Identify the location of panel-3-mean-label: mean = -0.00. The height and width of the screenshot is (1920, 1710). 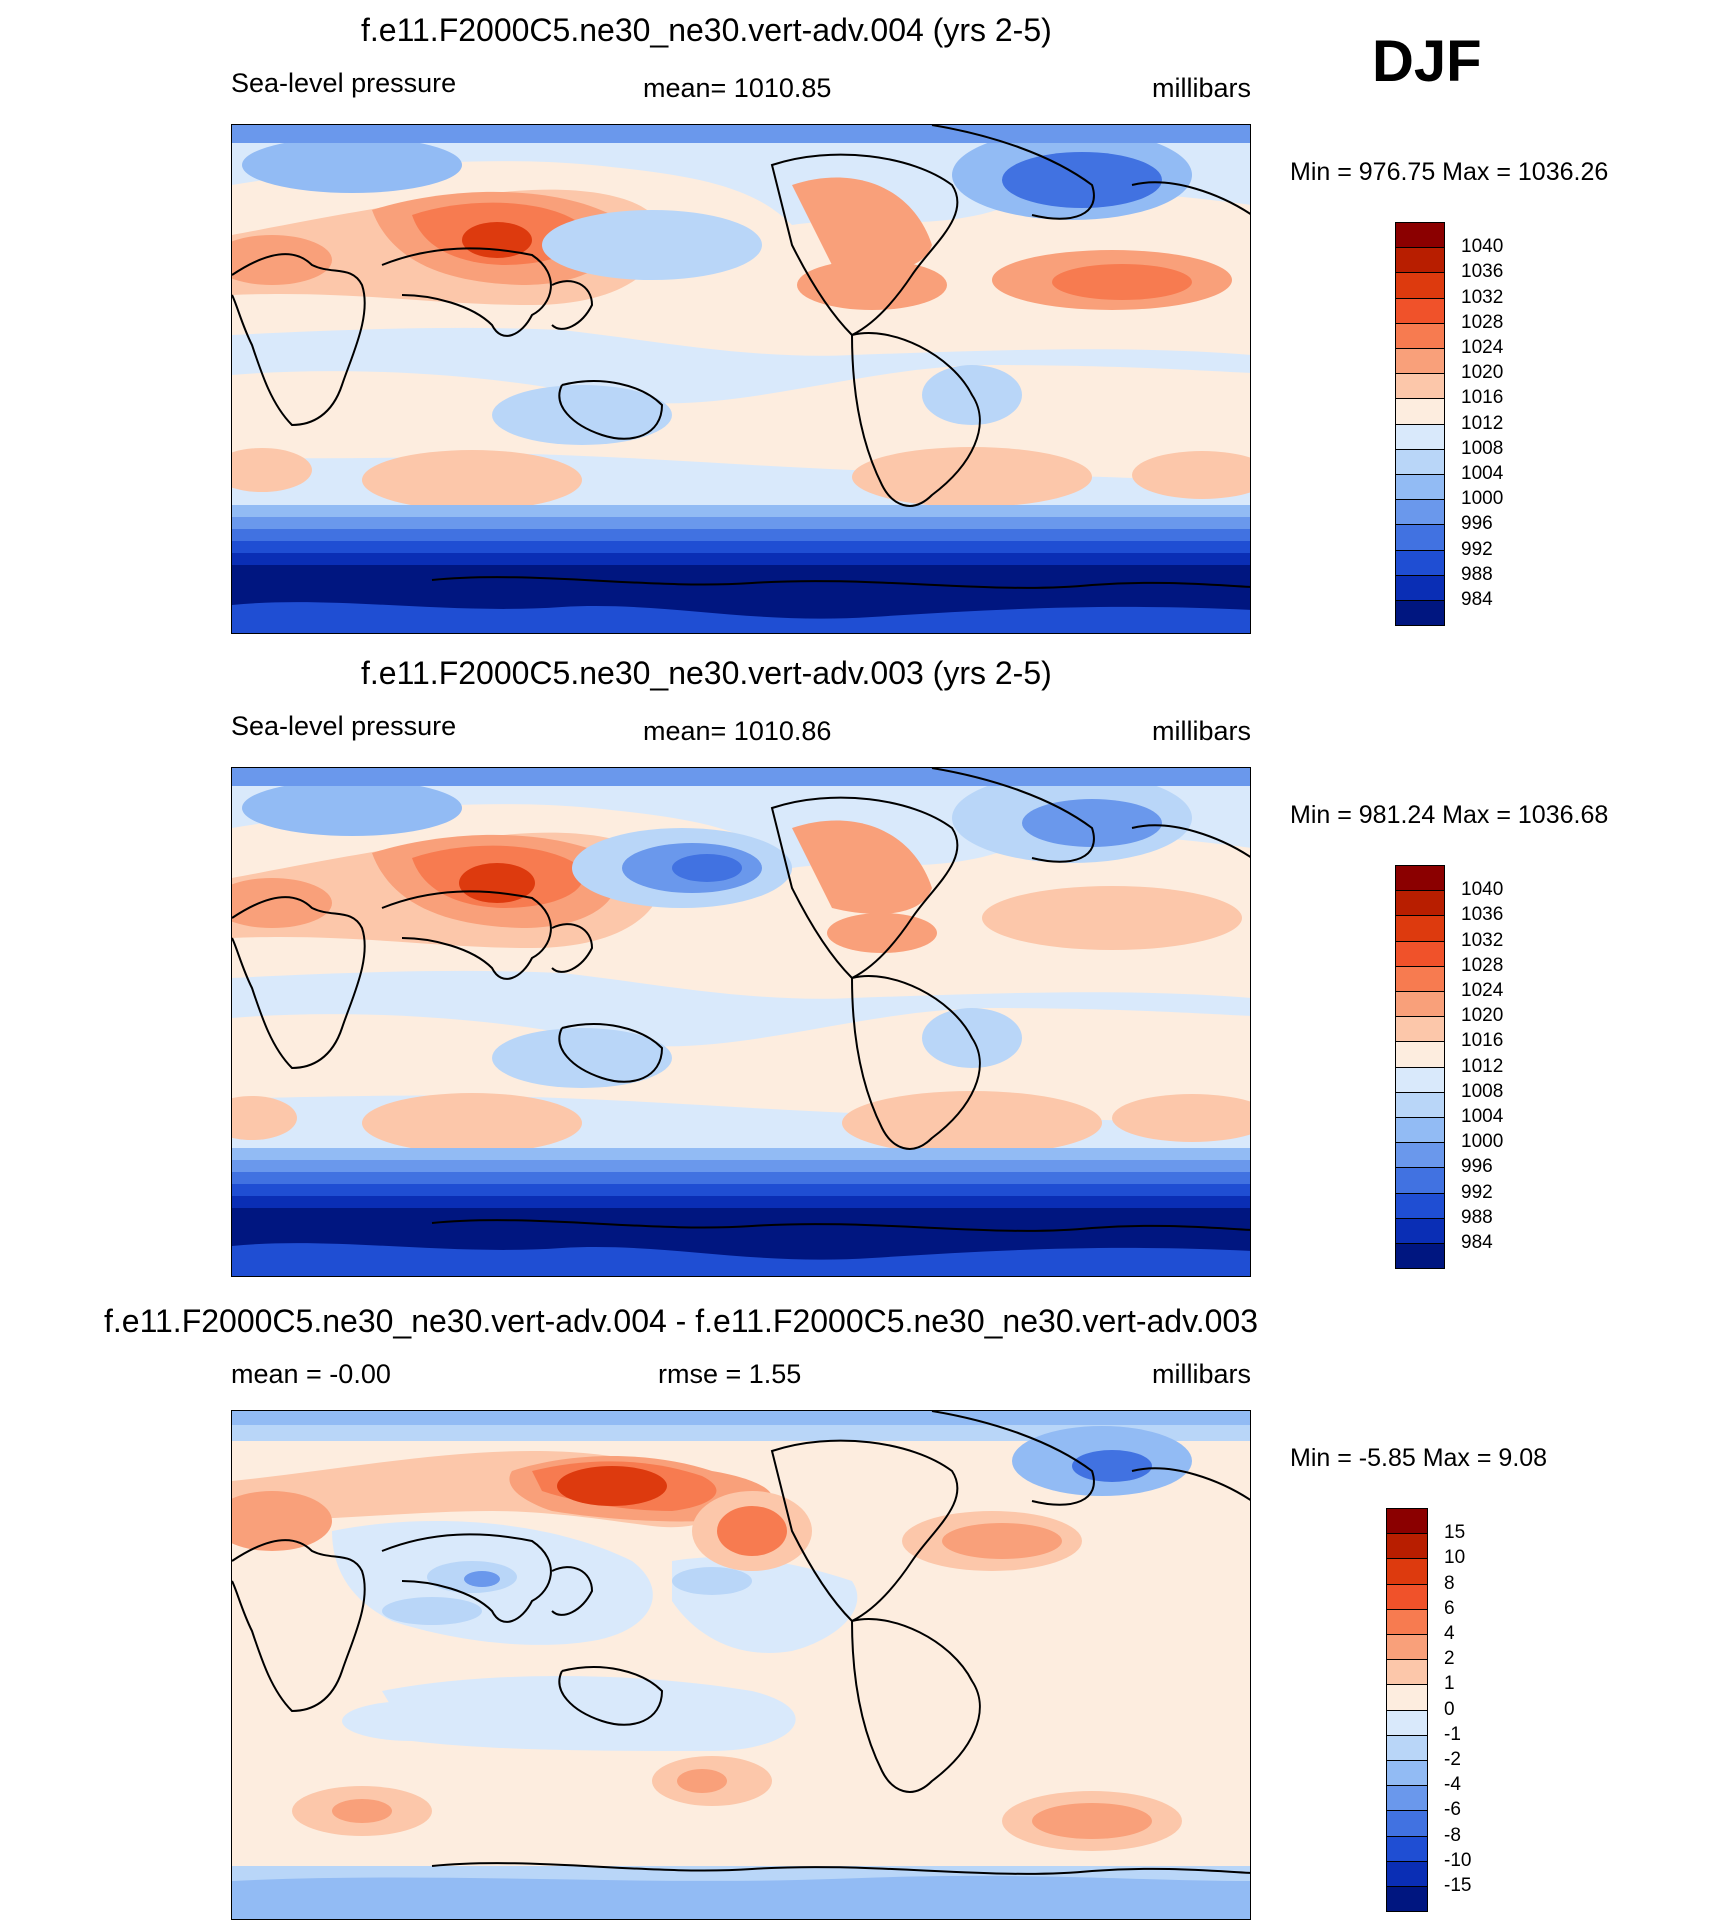
(311, 1374).